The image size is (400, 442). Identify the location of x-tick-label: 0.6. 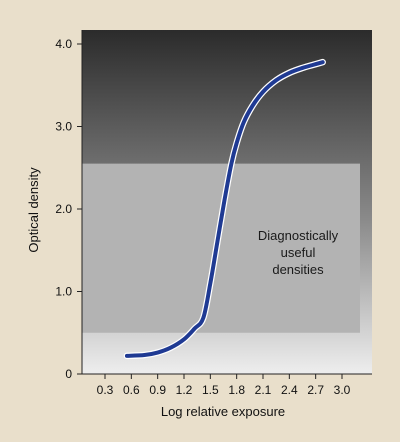
(131, 390).